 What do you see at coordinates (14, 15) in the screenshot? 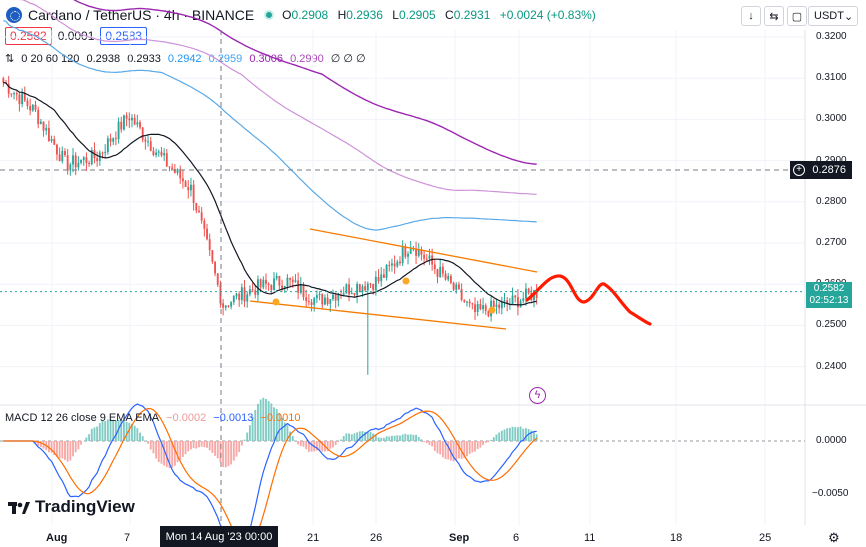
I see `cardano-logo-icon` at bounding box center [14, 15].